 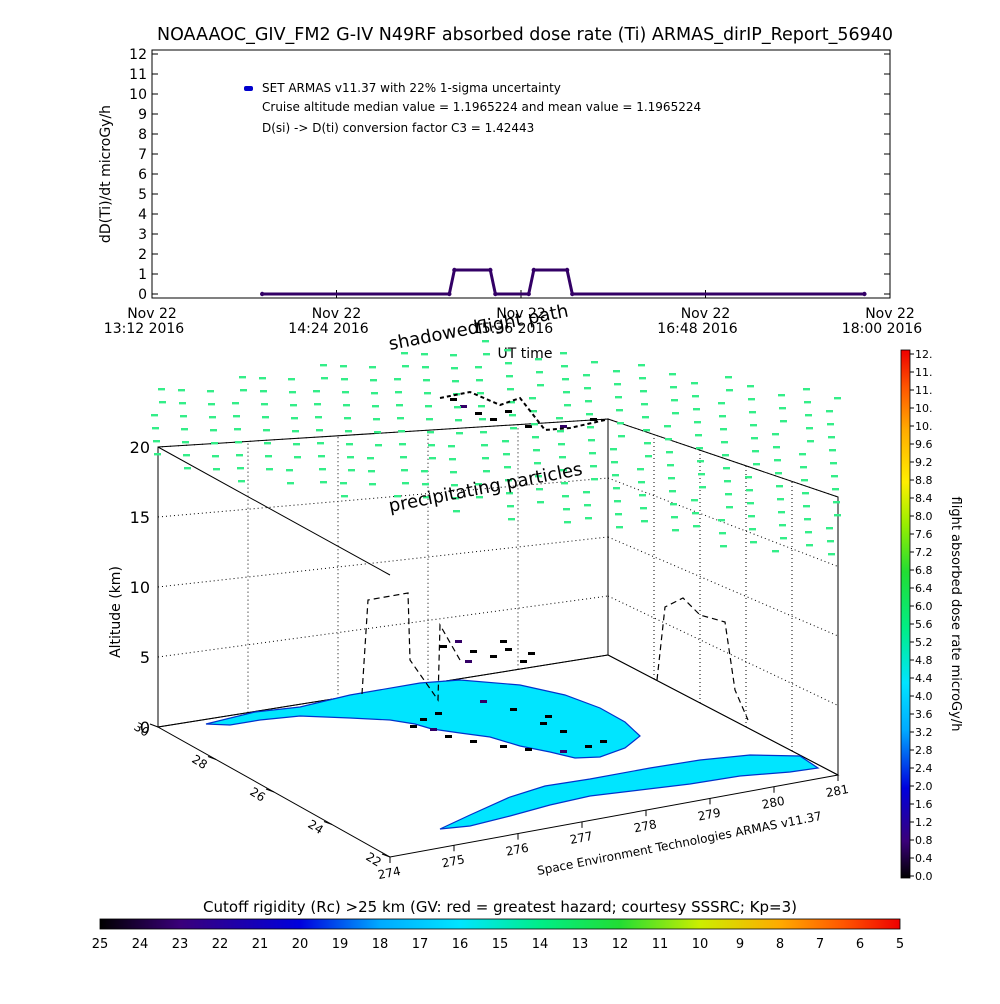 I want to click on lat-tick-label: 22, so click(x=373, y=860).